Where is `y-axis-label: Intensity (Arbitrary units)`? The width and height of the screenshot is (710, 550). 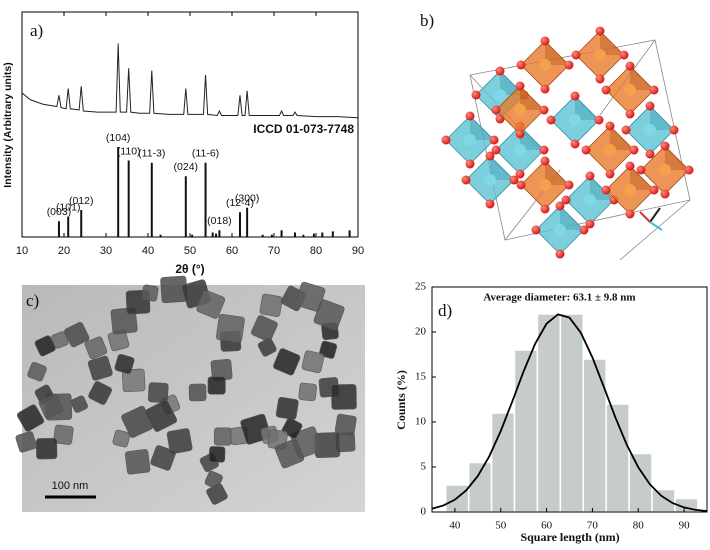
y-axis-label: Intensity (Arbitrary units) is located at coordinates (8, 124).